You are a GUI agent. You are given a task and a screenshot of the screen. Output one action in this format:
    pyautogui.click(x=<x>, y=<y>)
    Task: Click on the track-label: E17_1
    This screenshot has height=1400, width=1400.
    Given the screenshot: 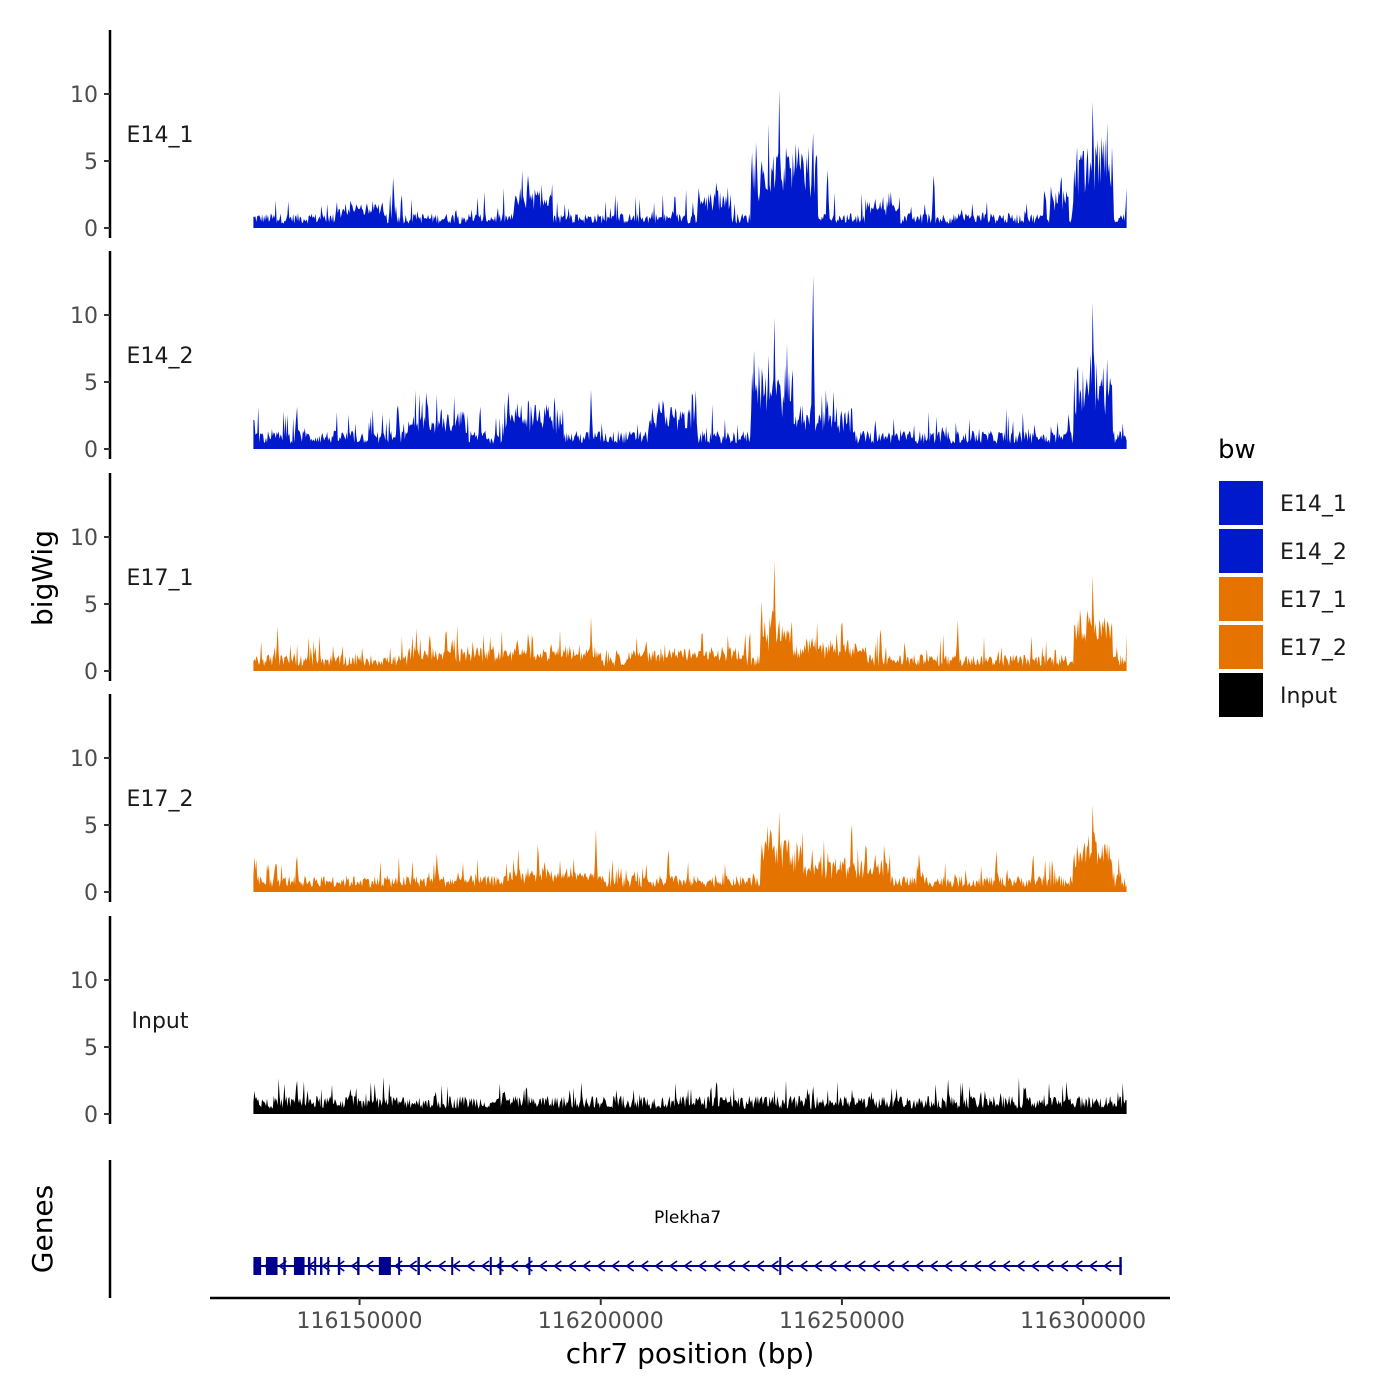 What is the action you would take?
    pyautogui.click(x=160, y=578)
    